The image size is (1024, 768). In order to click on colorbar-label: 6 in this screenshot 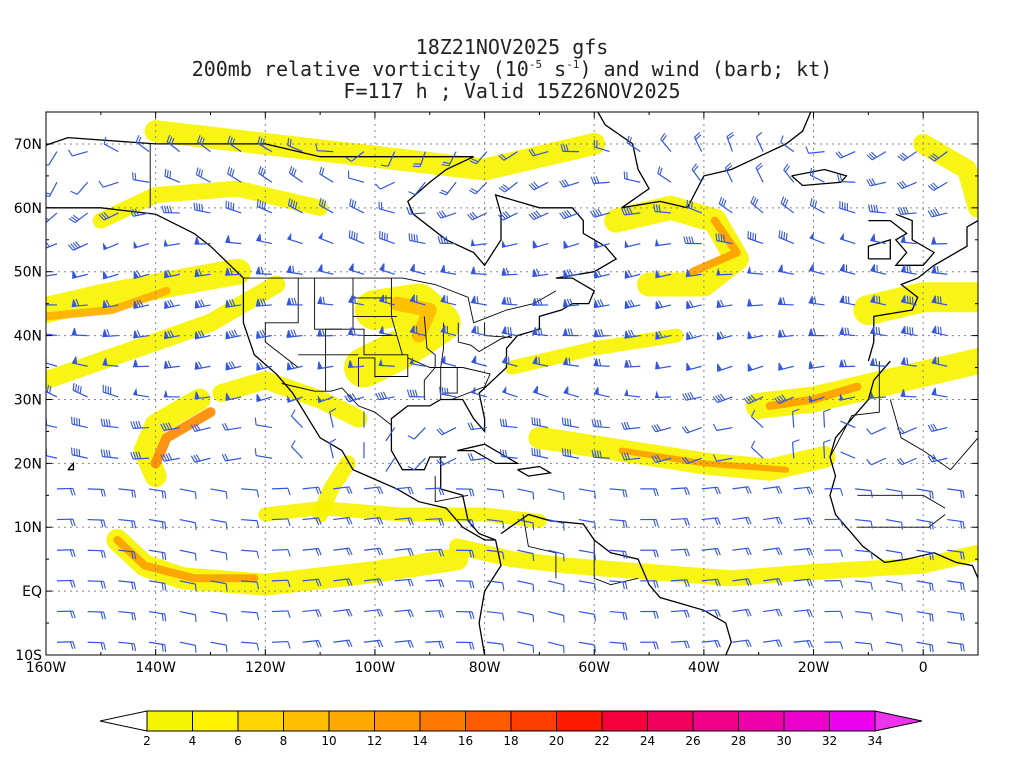, I will do `click(238, 741)`.